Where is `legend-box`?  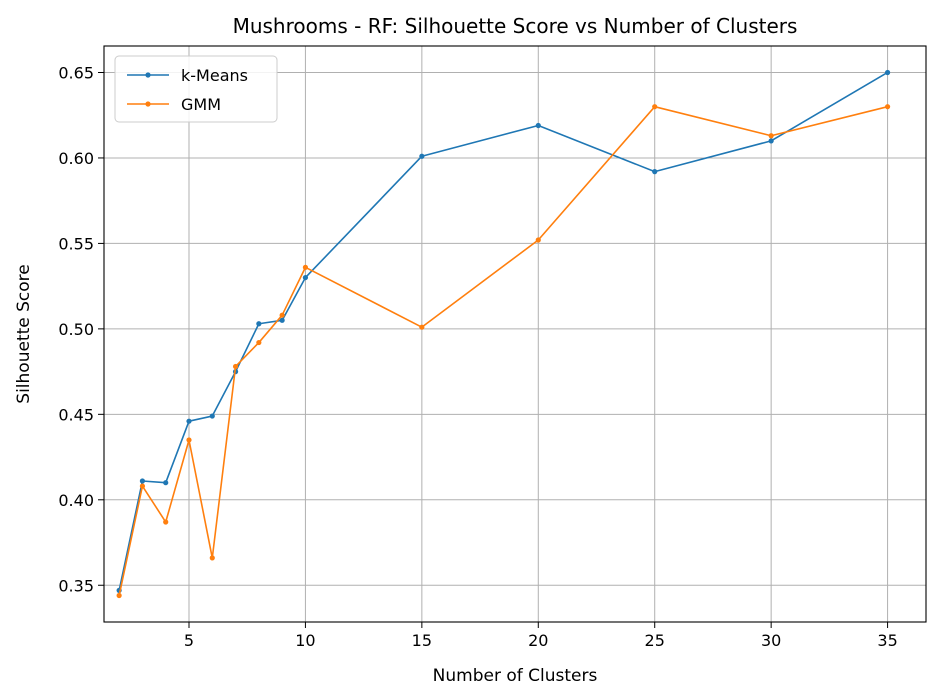
legend-box is located at coordinates (196, 89).